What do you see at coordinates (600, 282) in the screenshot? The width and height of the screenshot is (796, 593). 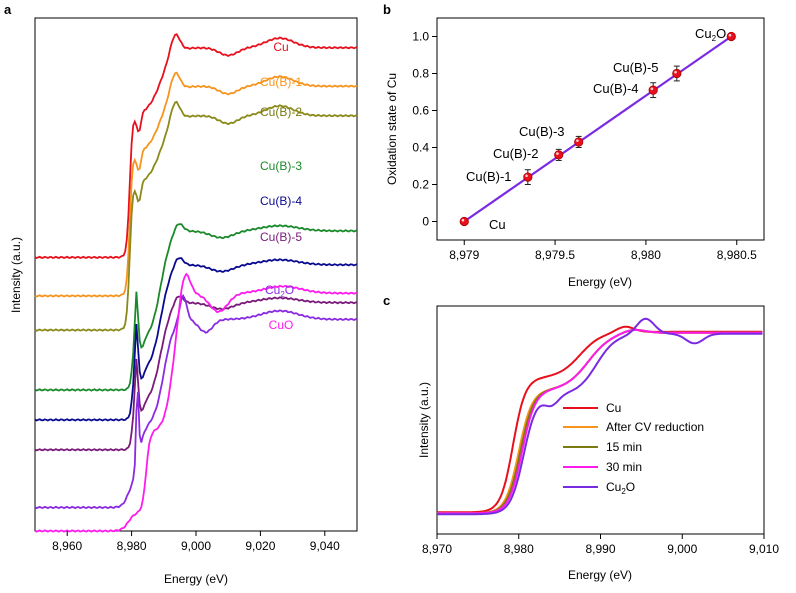 I see `panel-b-xlabel: Energy (eV)` at bounding box center [600, 282].